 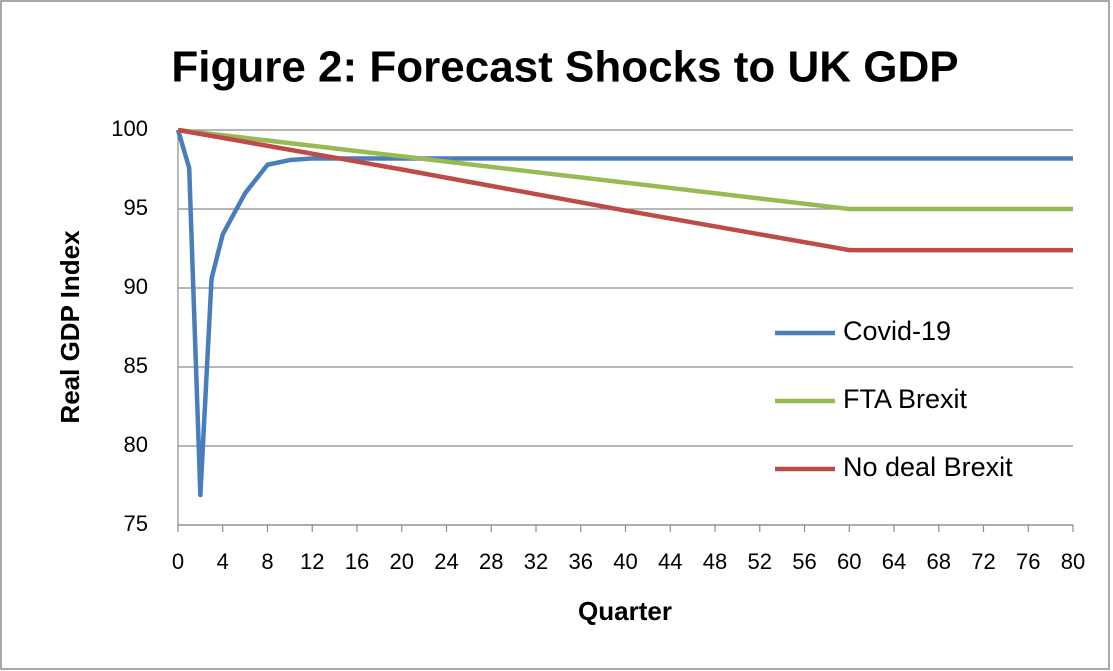 What do you see at coordinates (715, 561) in the screenshot?
I see `x-tick-label: 48` at bounding box center [715, 561].